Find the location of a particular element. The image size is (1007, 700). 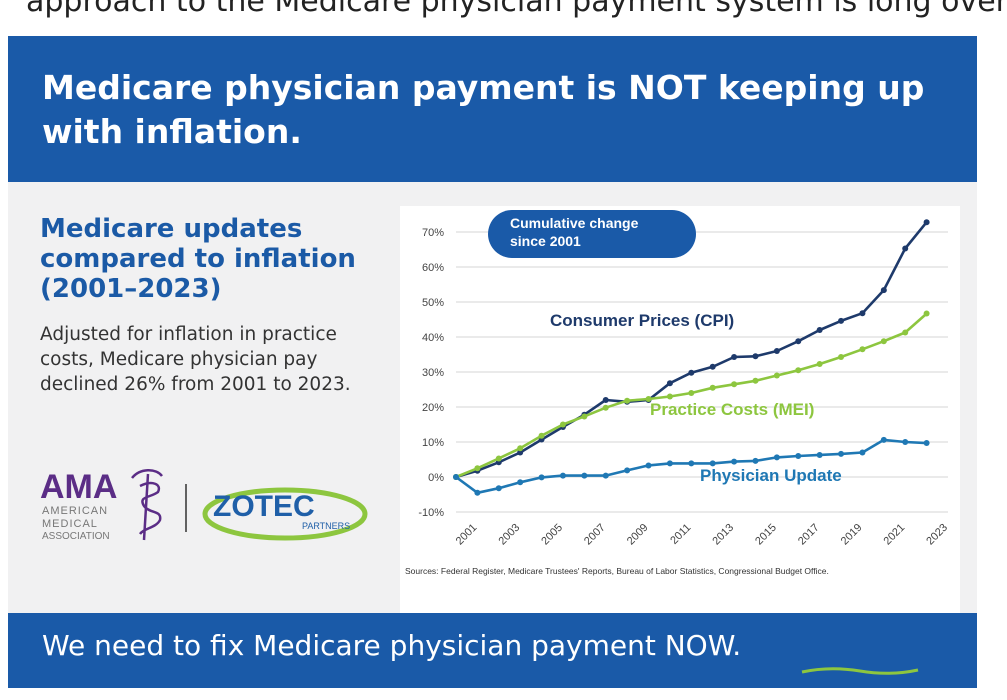

ama-sub-line-1: AMERICAN is located at coordinates (75, 511).